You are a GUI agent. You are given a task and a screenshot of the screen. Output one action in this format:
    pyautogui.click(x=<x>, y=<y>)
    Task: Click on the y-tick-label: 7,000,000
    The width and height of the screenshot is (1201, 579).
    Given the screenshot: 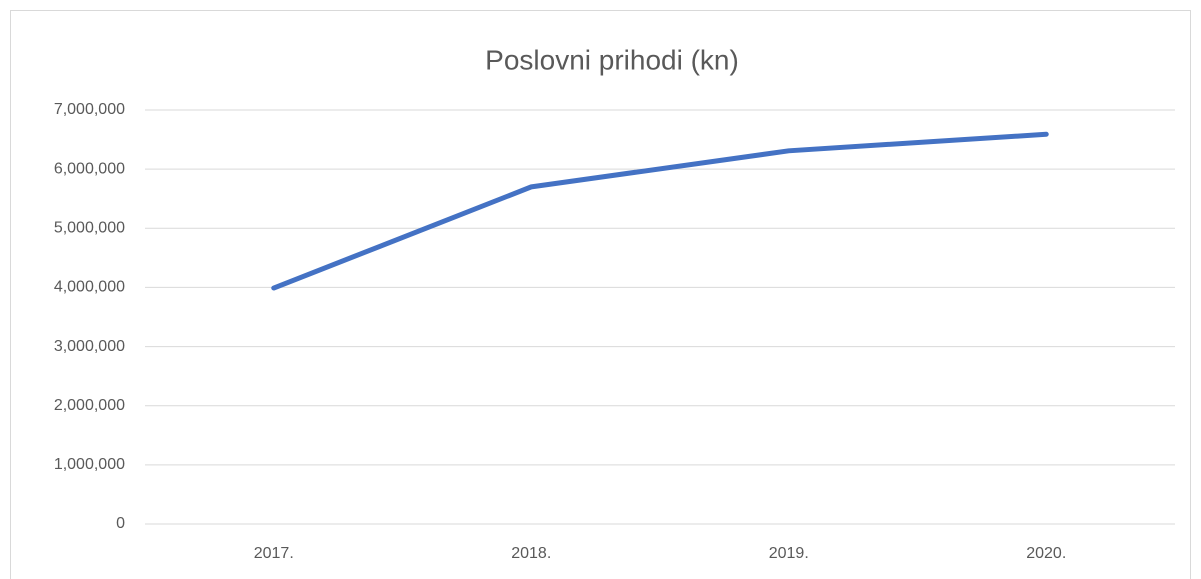 What is the action you would take?
    pyautogui.click(x=89, y=109)
    